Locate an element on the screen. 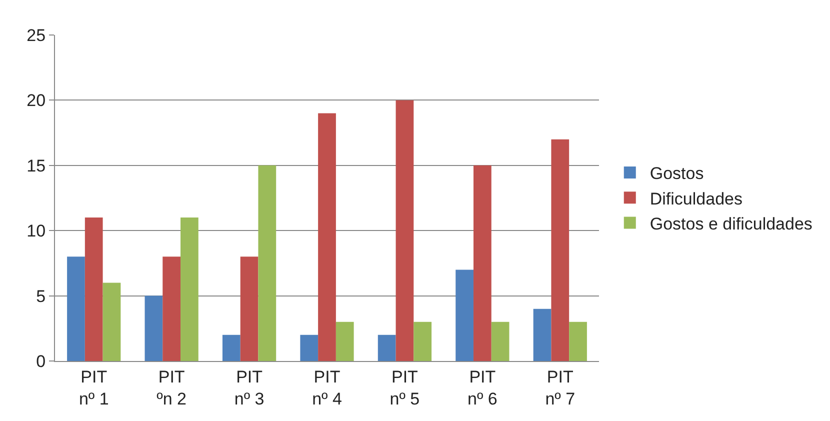  x-tick-label: PIT nº 5 is located at coordinates (405, 387).